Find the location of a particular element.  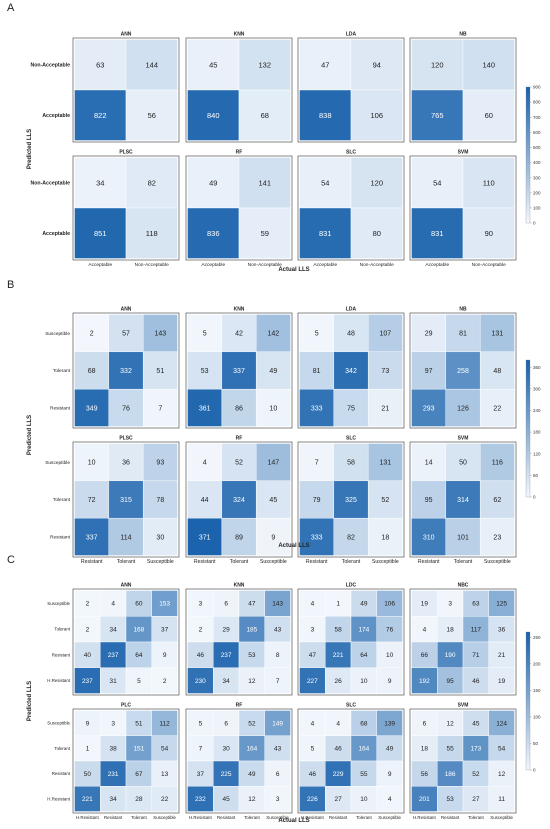

colorbar-tick-label: 360 is located at coordinates (537, 367).